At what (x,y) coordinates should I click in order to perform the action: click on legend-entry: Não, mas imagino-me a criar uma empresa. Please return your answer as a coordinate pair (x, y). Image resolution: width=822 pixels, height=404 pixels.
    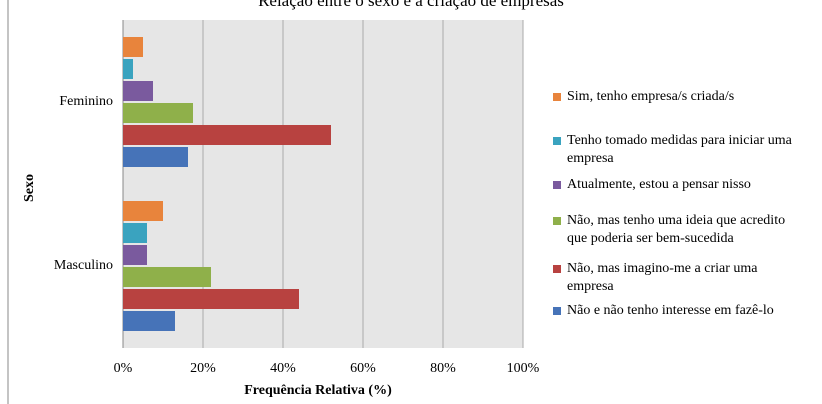
    Looking at the image, I should click on (687, 278).